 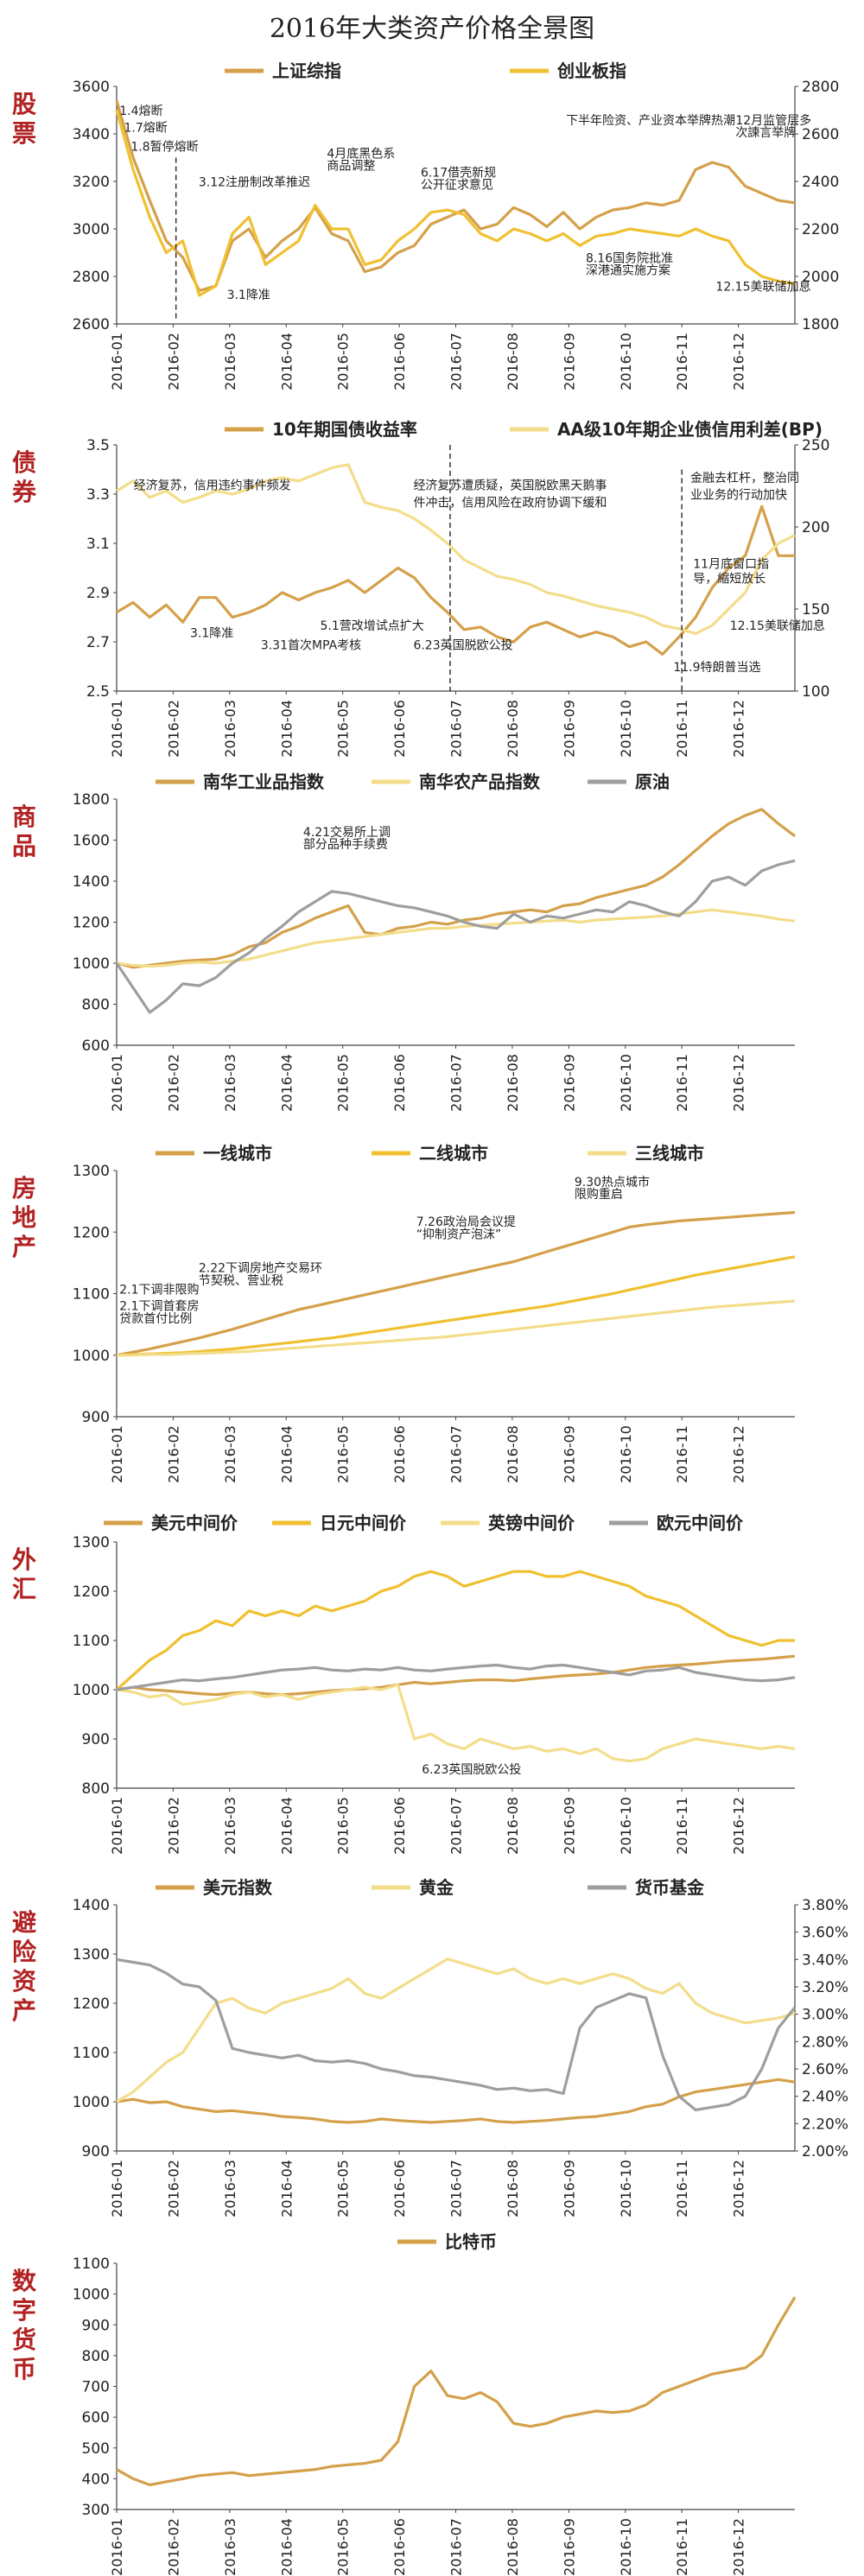 What do you see at coordinates (825, 2151) in the screenshot?
I see `y-tick-right-label: 2.00%` at bounding box center [825, 2151].